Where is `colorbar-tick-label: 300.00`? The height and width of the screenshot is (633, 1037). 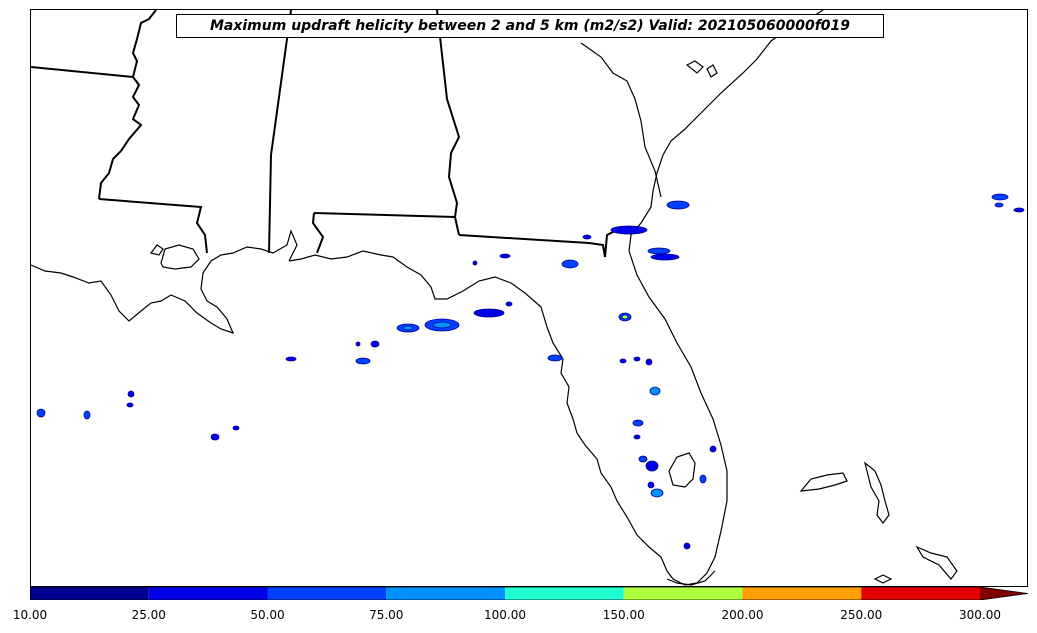 colorbar-tick-label: 300.00 is located at coordinates (980, 615).